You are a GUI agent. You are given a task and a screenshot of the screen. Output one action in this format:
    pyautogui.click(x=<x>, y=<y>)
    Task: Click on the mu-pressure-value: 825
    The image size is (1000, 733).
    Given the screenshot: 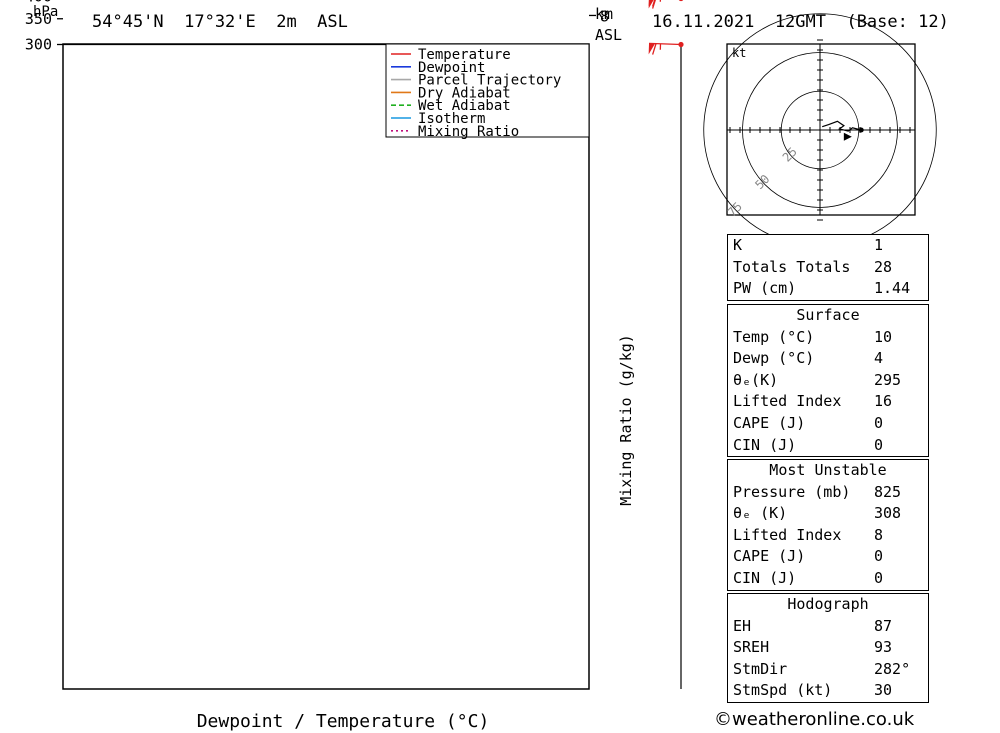 What is the action you would take?
    pyautogui.click(x=888, y=491)
    